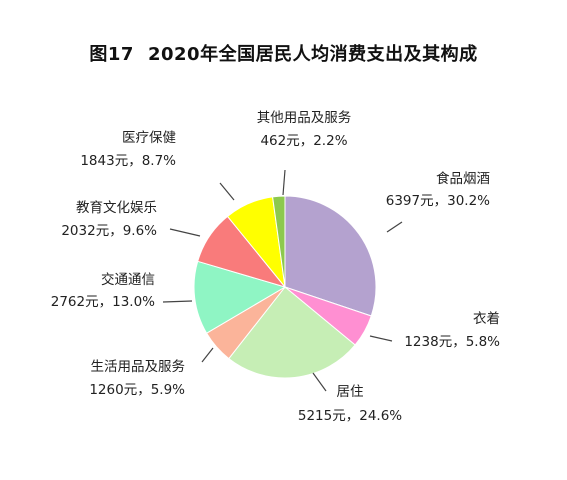 The image size is (567, 480). Describe the element at coordinates (103, 302) in the screenshot. I see `slice-label-value: 2762元，13.0%` at that location.